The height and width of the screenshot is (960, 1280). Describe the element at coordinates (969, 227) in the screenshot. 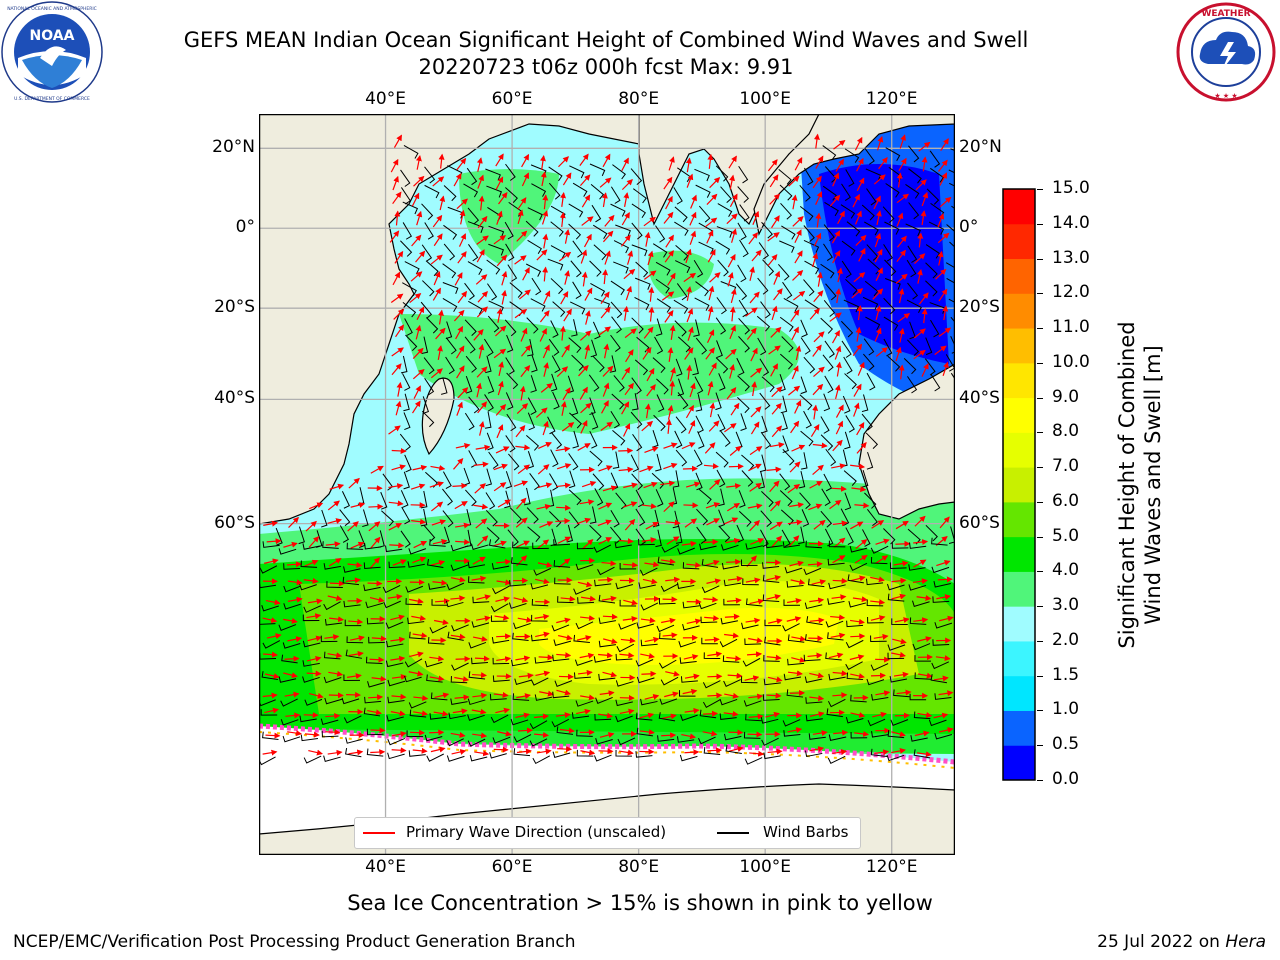

I see `lat-tick-label: 0°` at that location.